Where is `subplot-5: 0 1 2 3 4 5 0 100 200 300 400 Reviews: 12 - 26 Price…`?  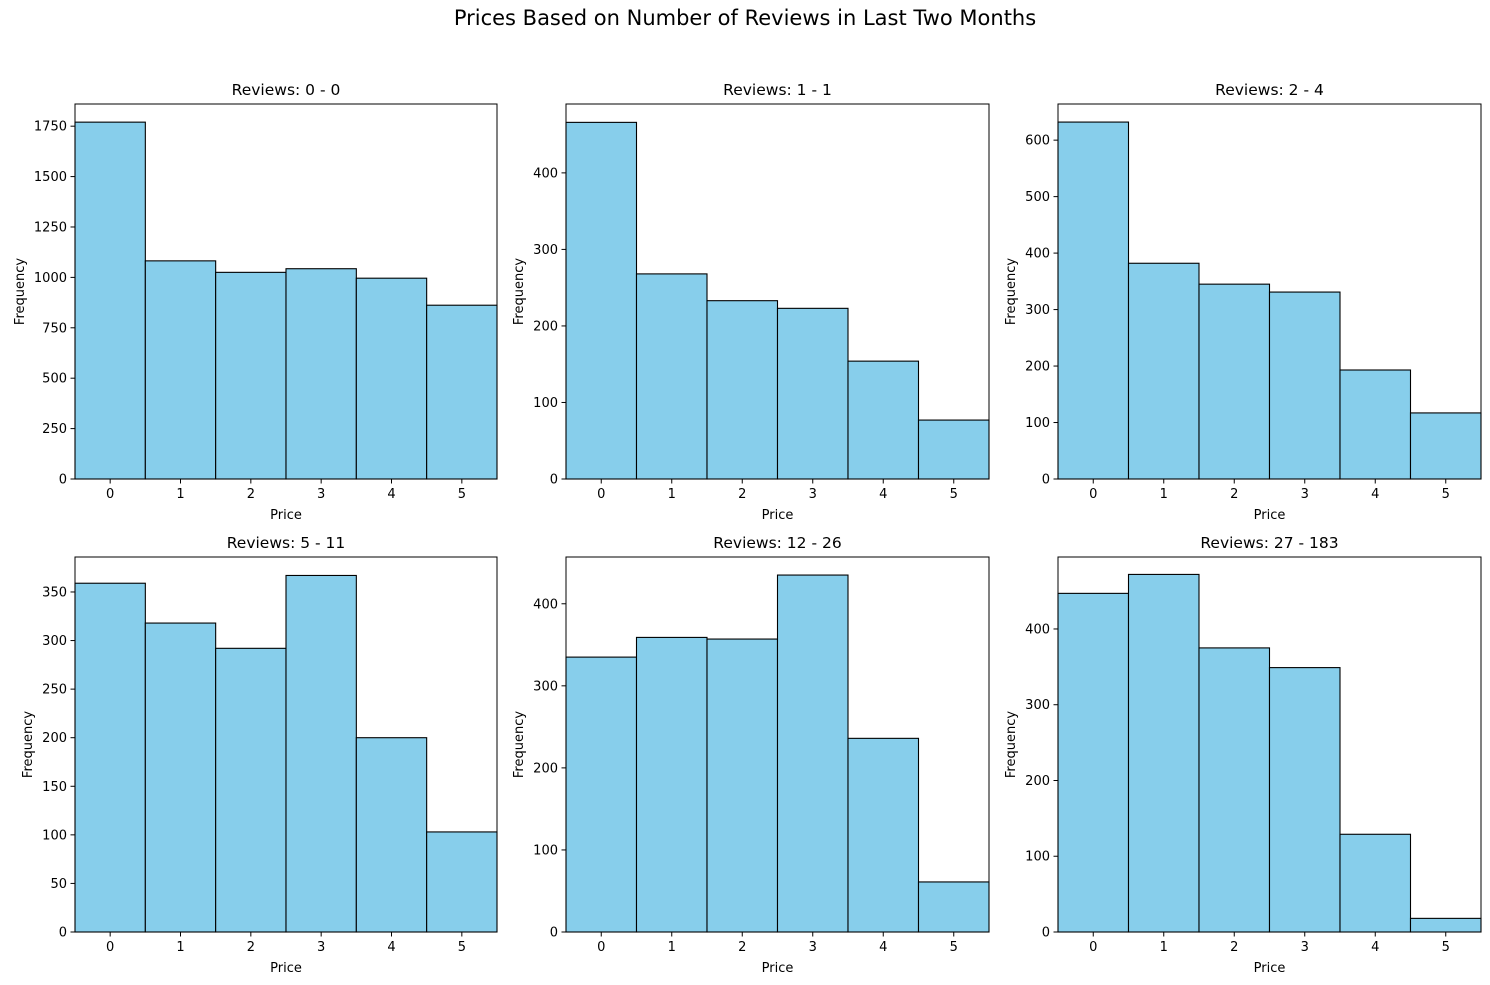 subplot-5: 0 1 2 3 4 5 0 100 200 300 400 Reviews: 12 - 26 Price… is located at coordinates (751, 755).